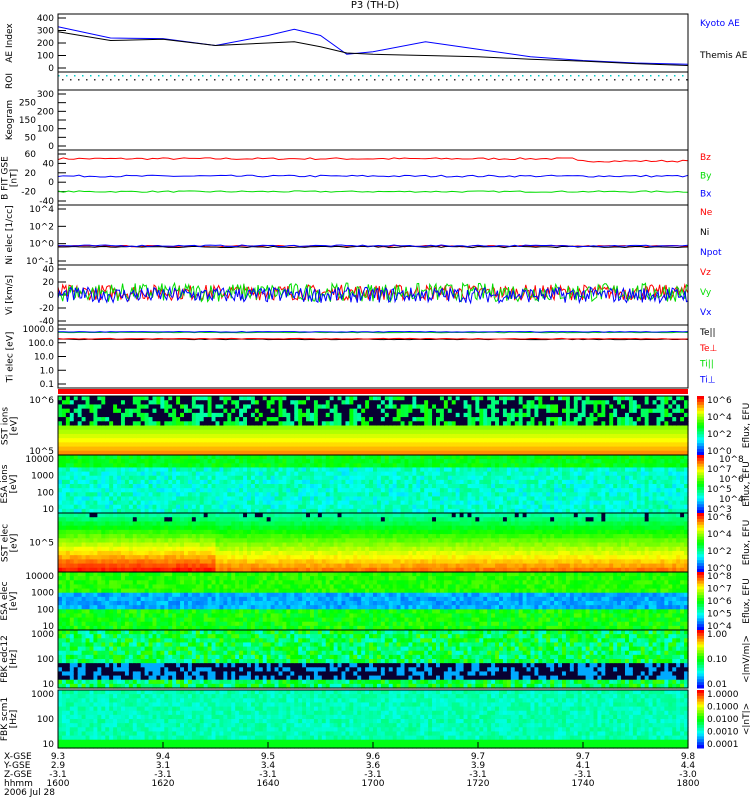 Image resolution: width=750 pixels, height=800 pixels. What do you see at coordinates (27, 121) in the screenshot?
I see `y-tick-label: 150` at bounding box center [27, 121].